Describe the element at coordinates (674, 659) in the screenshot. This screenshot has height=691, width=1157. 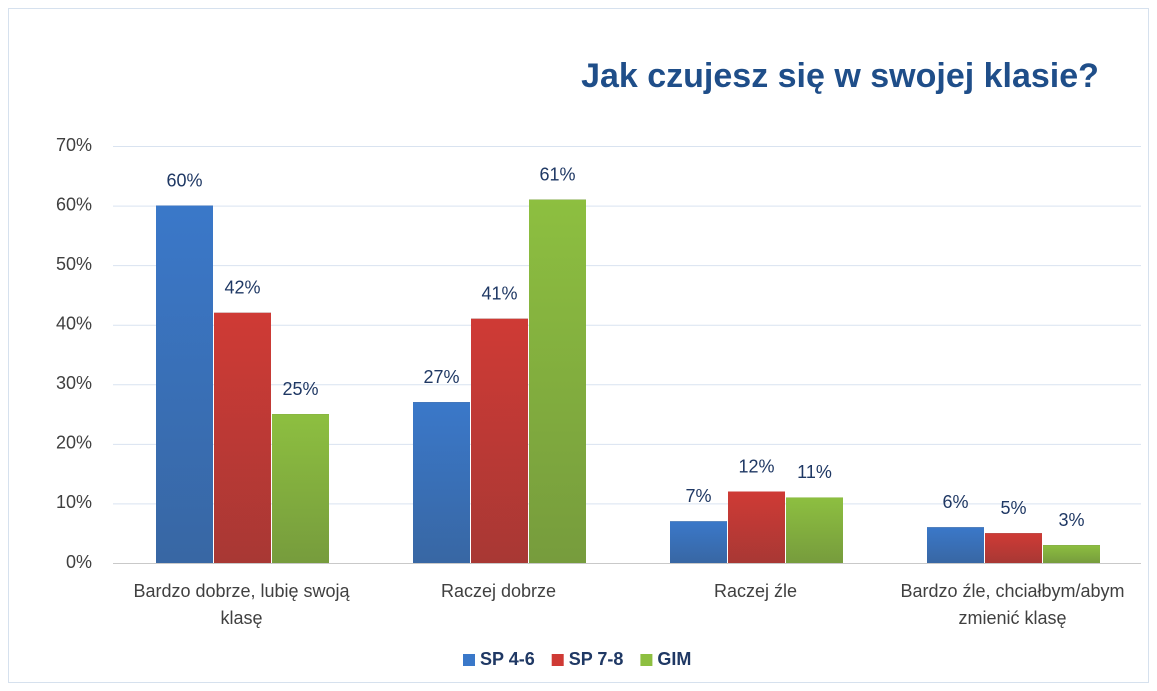
I see `legend-label: GIM` at that location.